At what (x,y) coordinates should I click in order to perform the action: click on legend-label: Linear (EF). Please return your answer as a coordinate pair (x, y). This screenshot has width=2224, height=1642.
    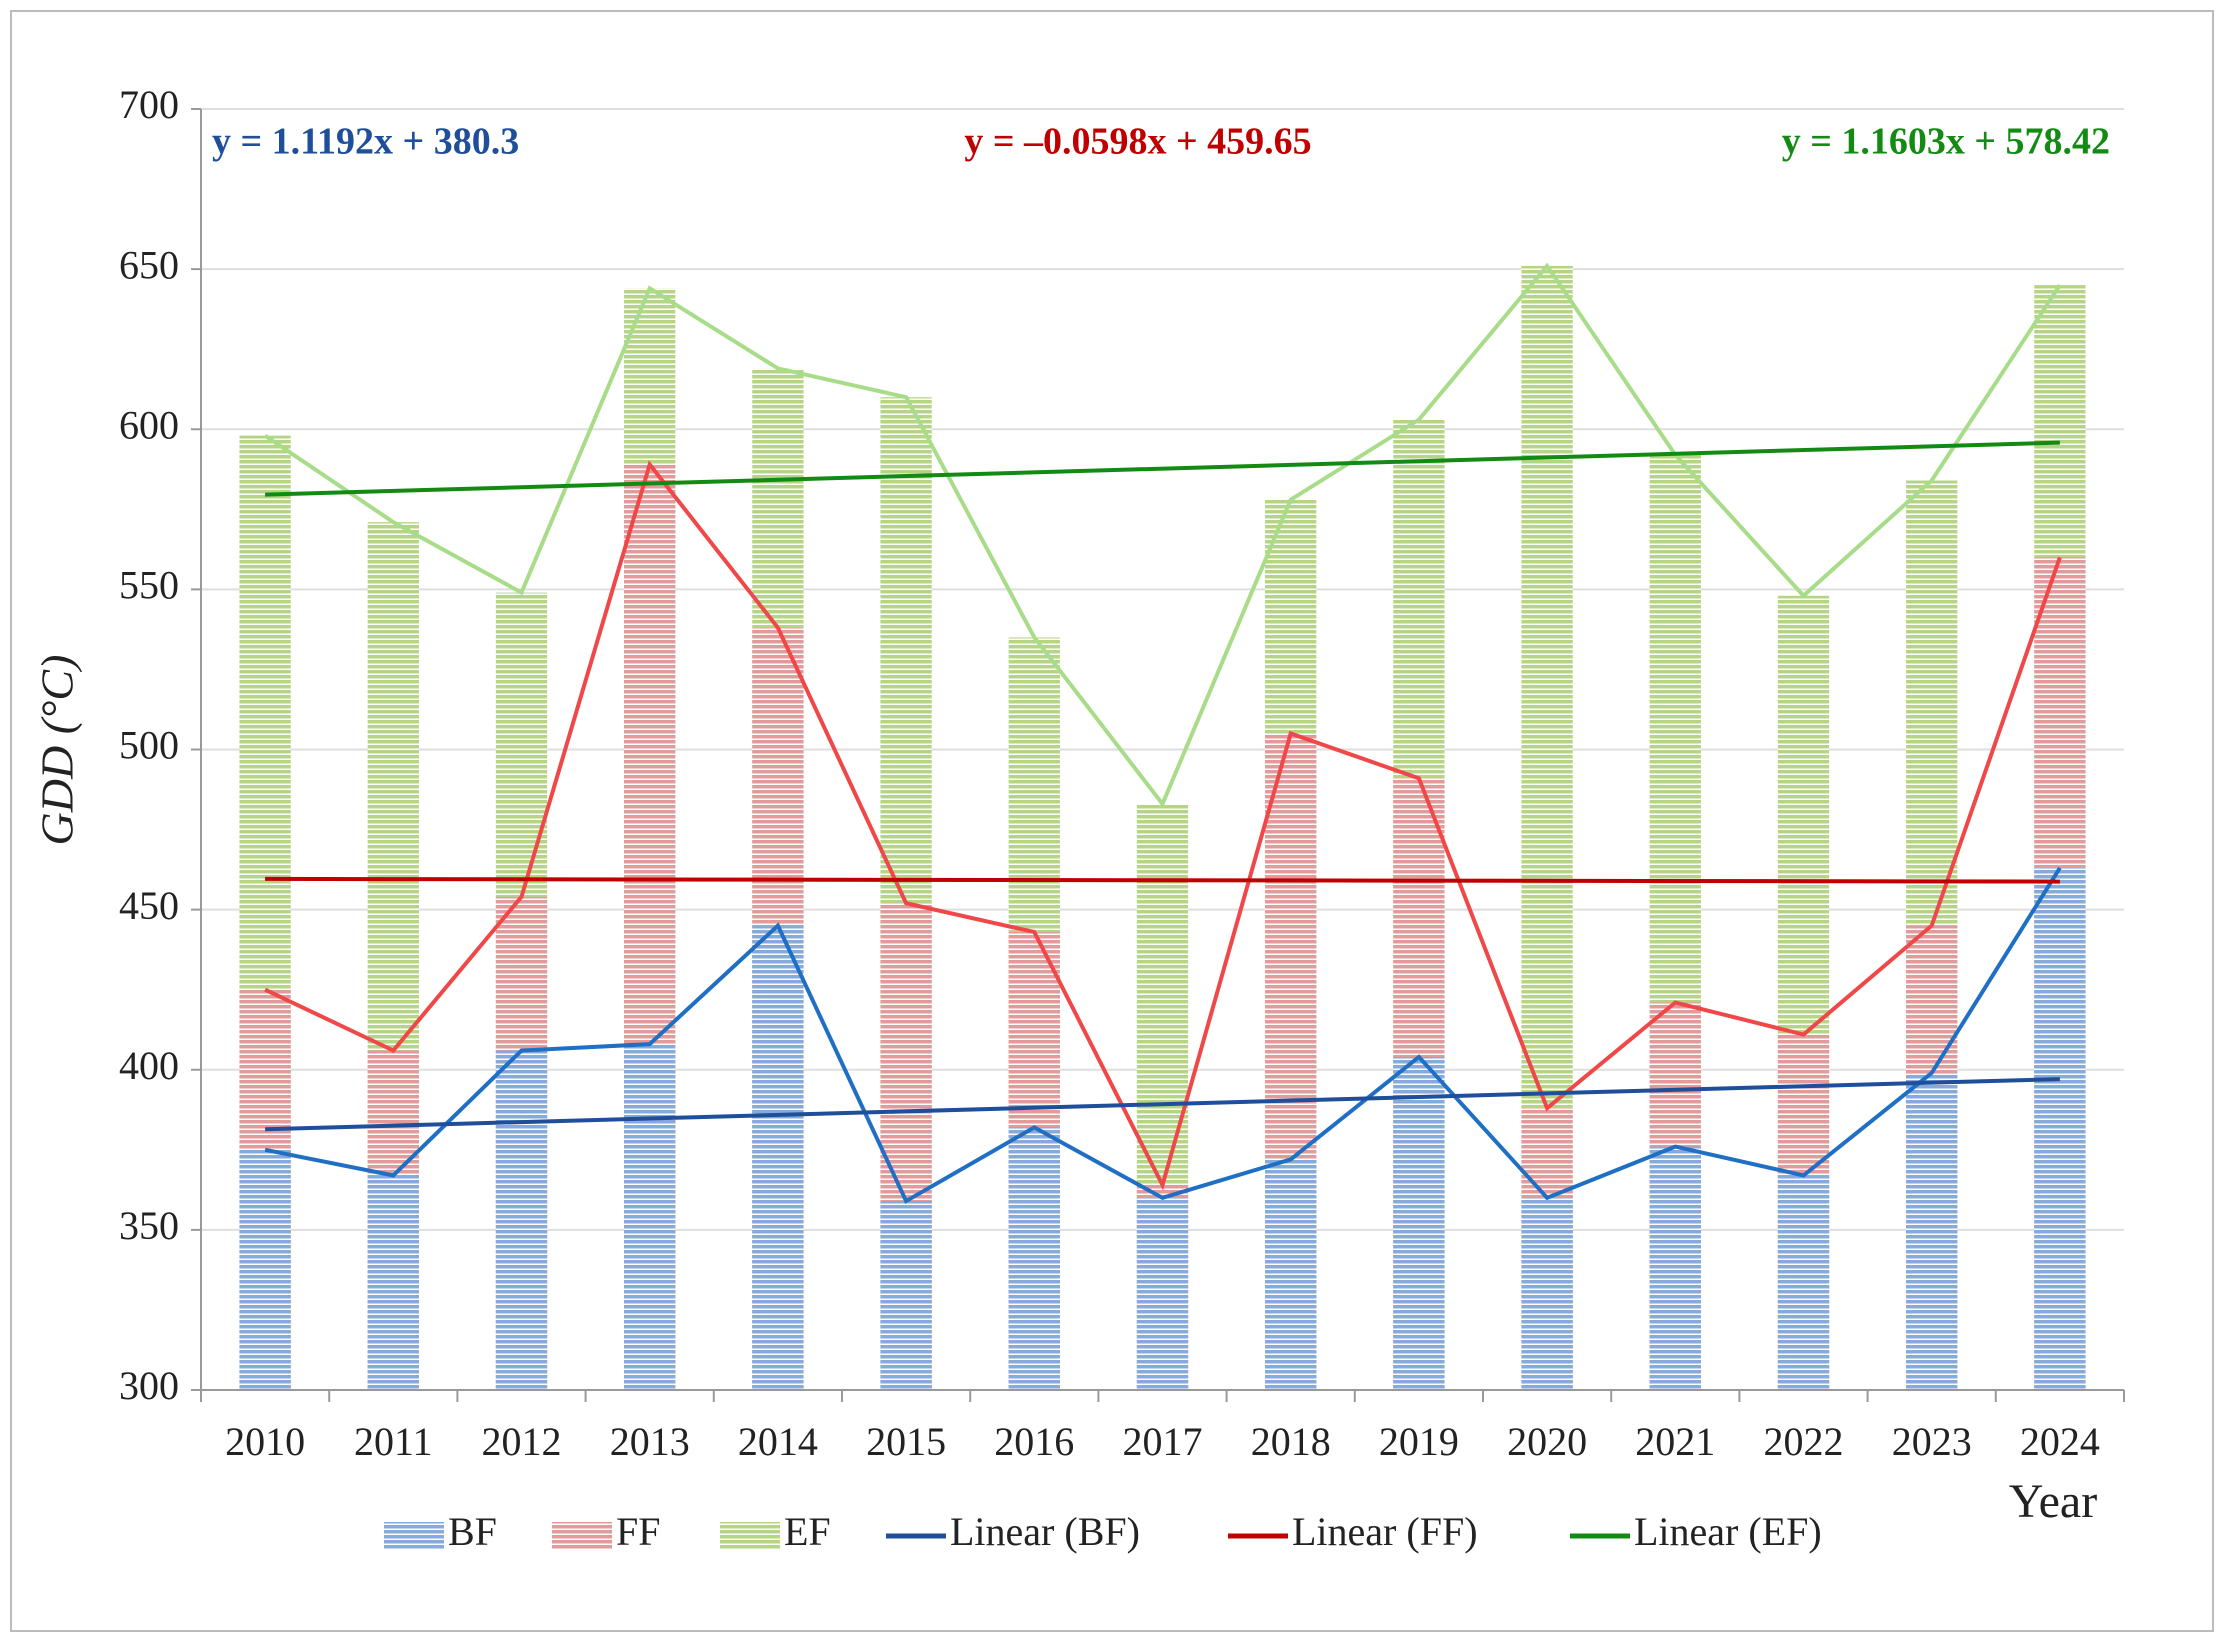
    Looking at the image, I should click on (1728, 1531).